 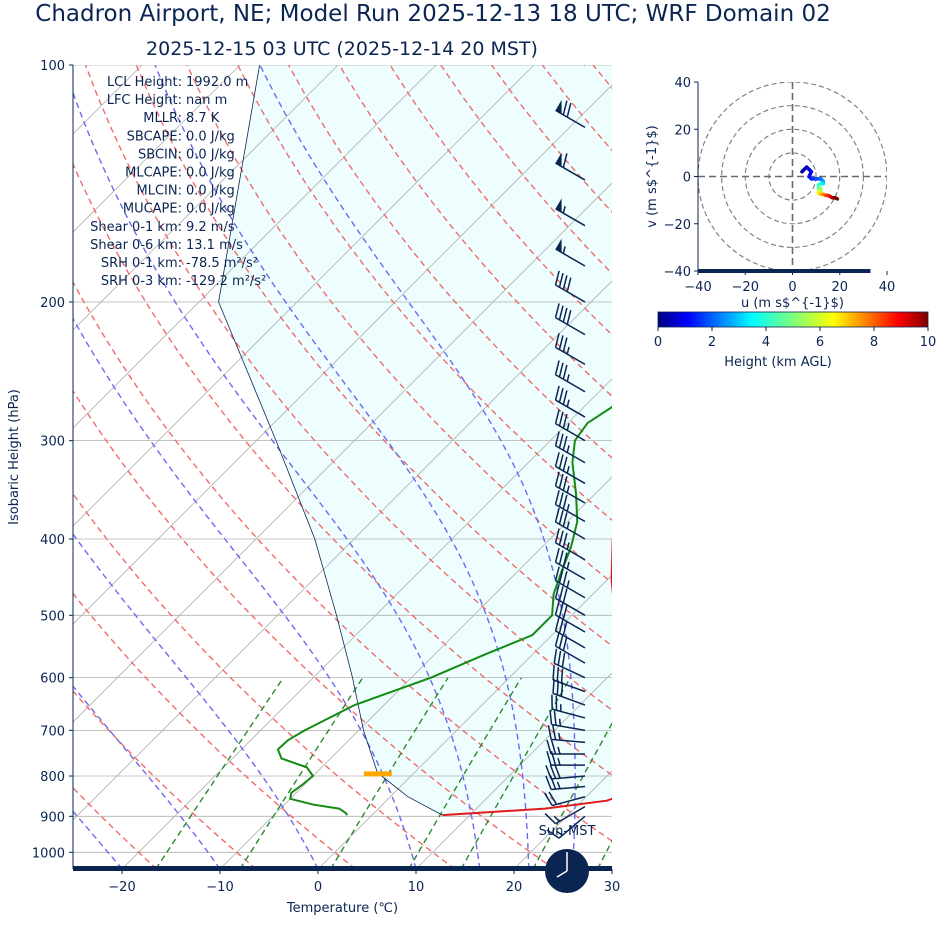 What do you see at coordinates (214, 245) in the screenshot?
I see `index-value: 13.1 m/s` at bounding box center [214, 245].